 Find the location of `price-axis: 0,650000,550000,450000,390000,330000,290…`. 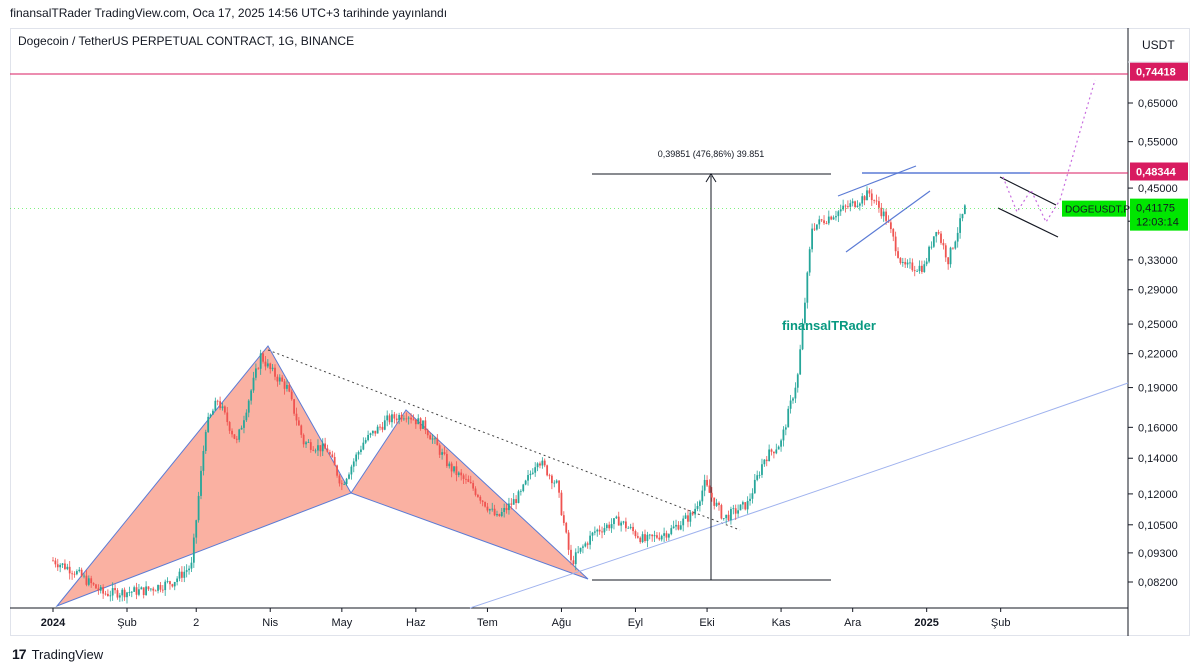

price-axis: 0,650000,550000,450000,390000,330000,290… is located at coordinates (1153, 343).